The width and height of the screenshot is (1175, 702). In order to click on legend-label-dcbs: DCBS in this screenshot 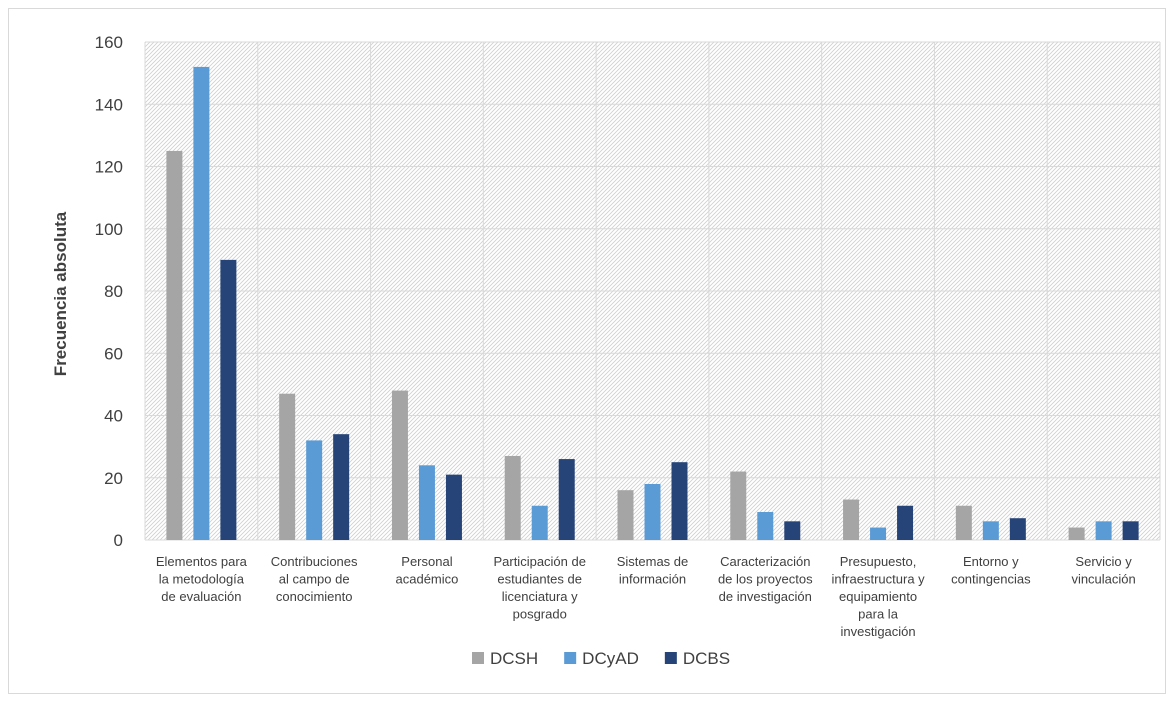, I will do `click(706, 658)`.